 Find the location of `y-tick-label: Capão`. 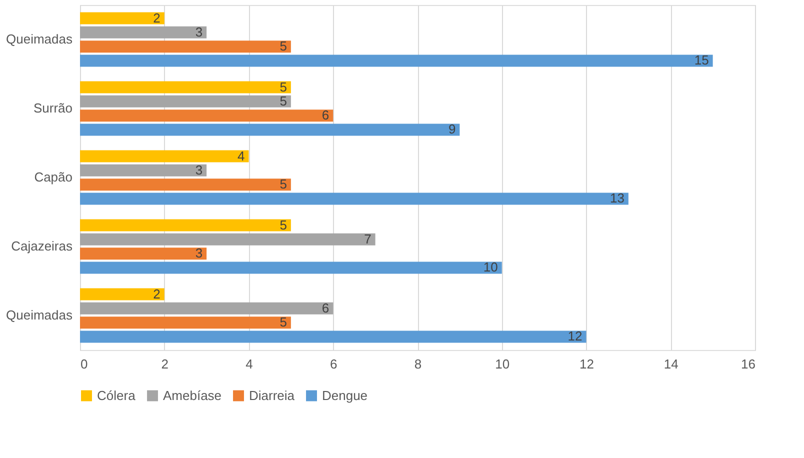

y-tick-label: Capão is located at coordinates (53, 177).